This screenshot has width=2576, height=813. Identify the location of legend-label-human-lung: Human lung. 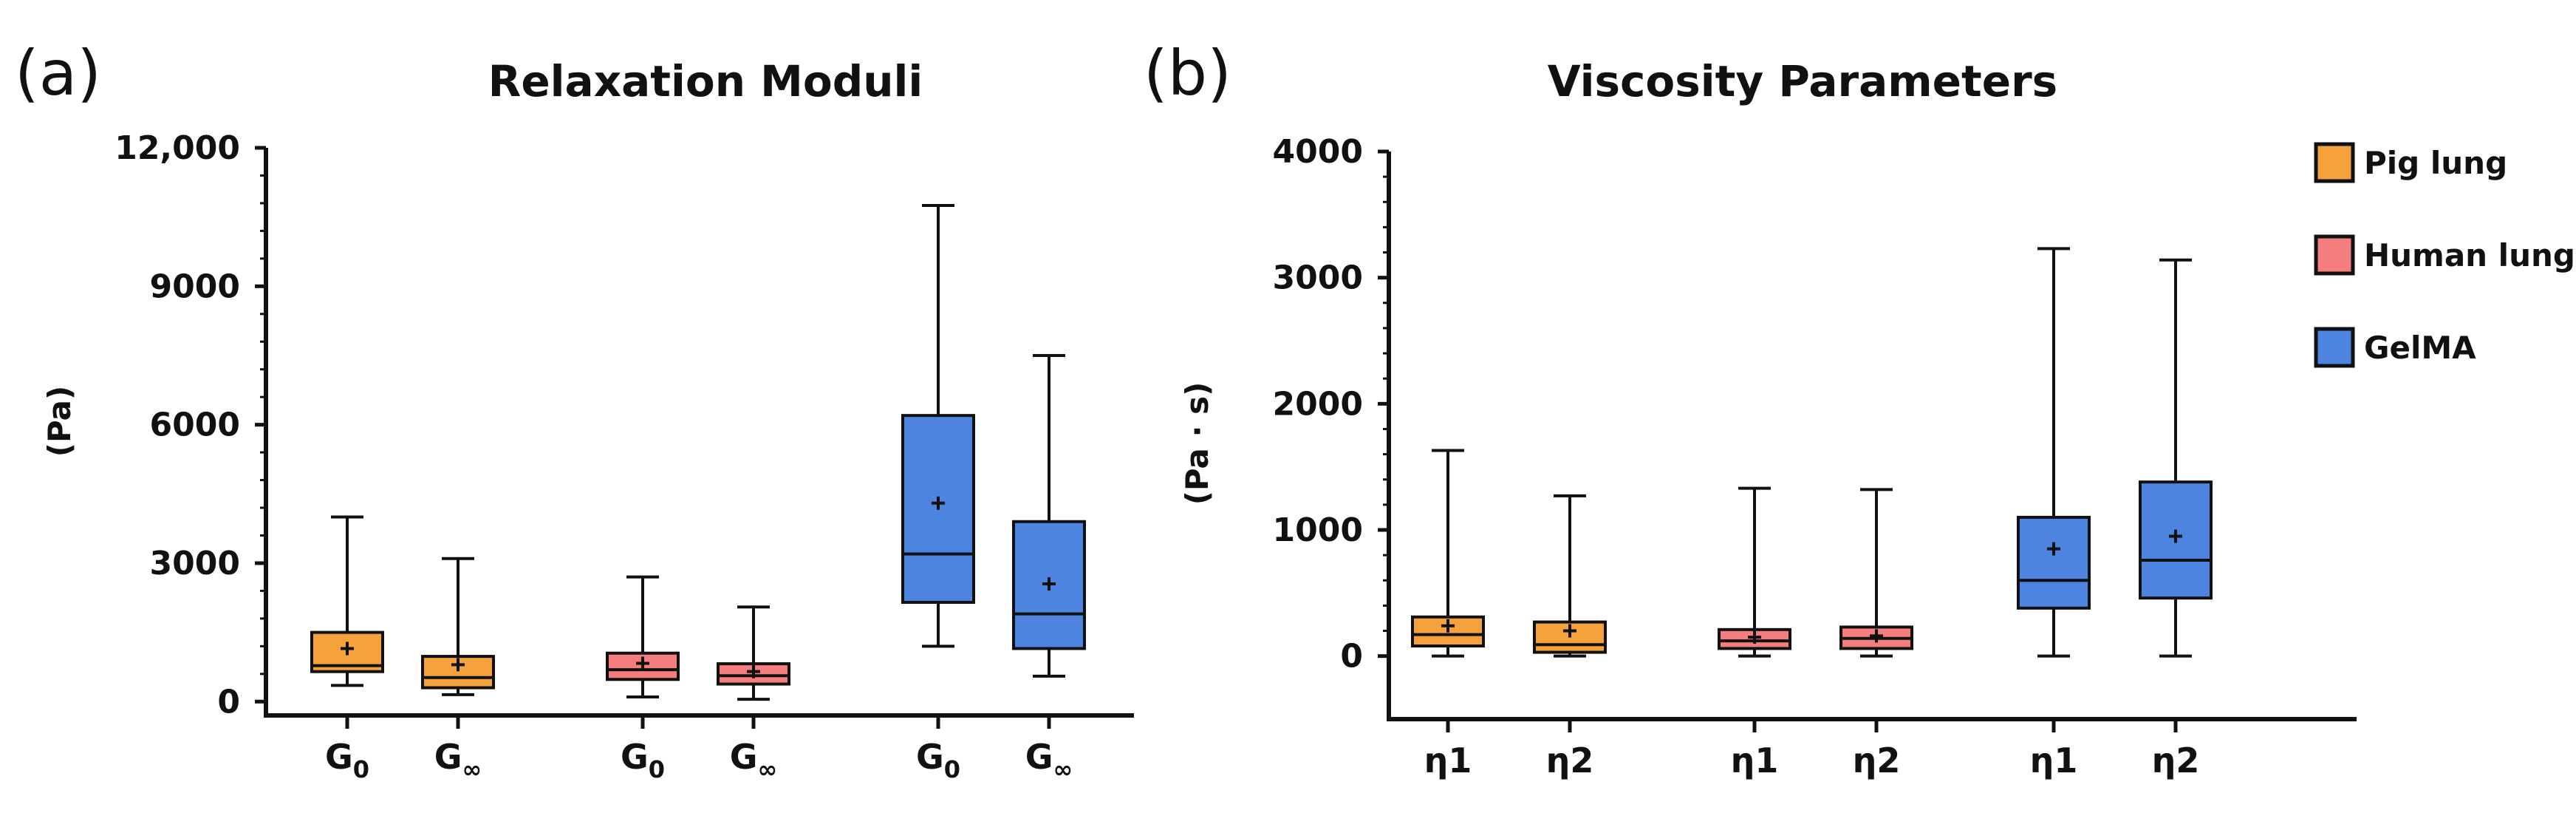
(2469, 255).